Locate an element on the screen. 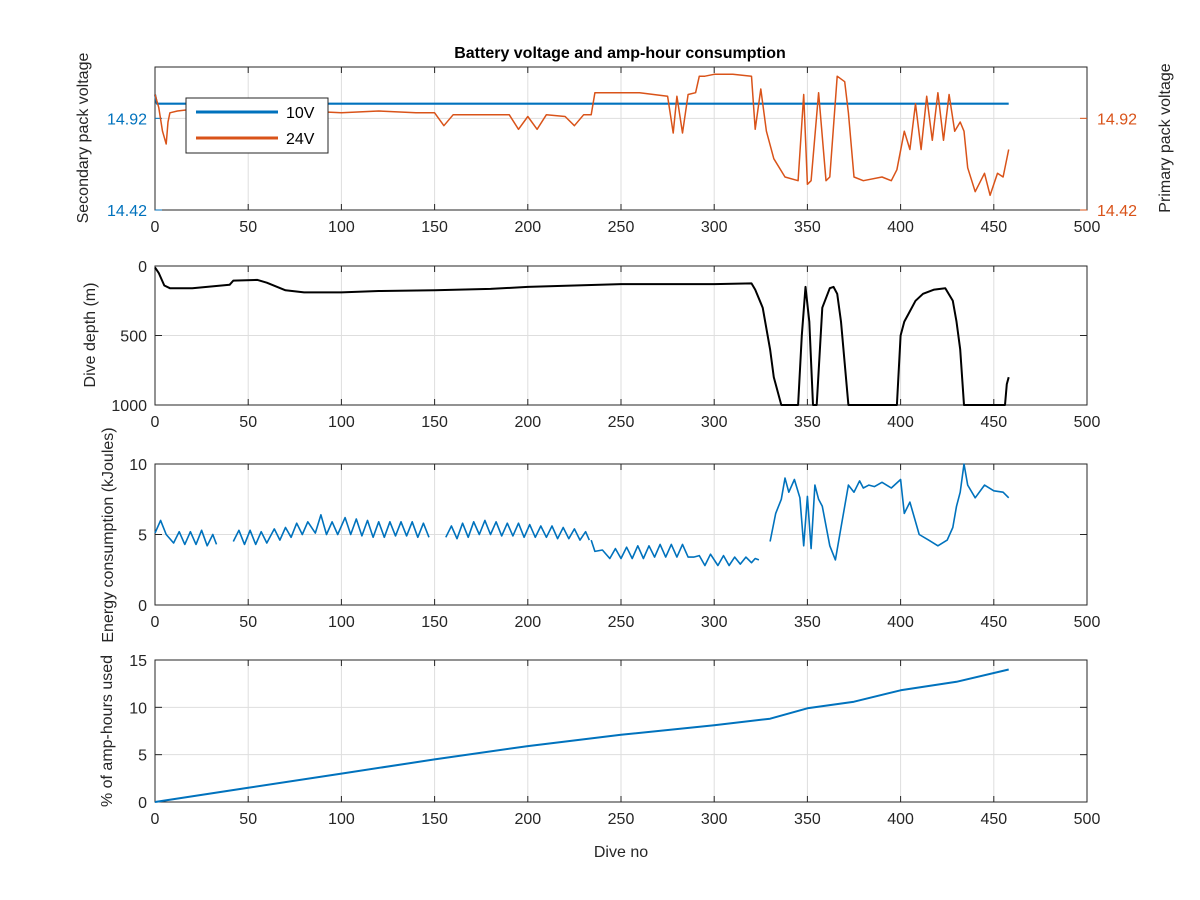  depth-series is located at coordinates (582, 336).